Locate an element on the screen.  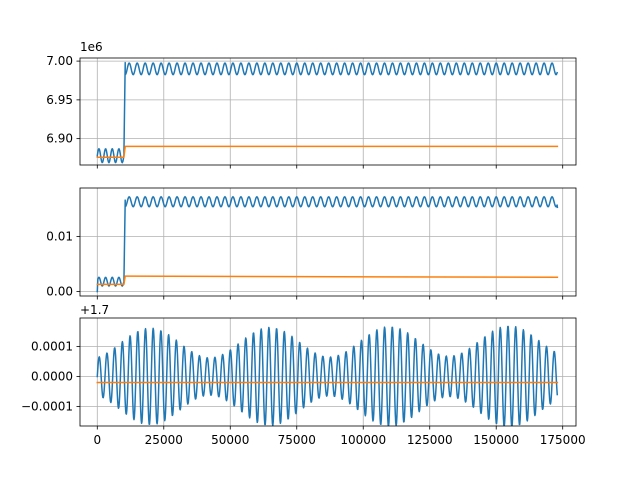
subplot-2-series-1-line is located at coordinates (327, 244).